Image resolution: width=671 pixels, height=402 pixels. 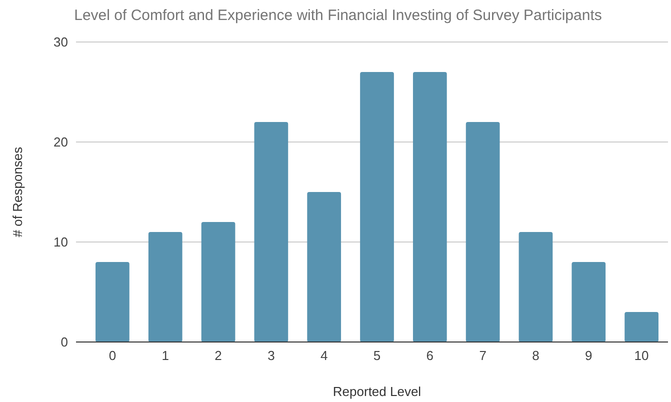 What do you see at coordinates (165, 355) in the screenshot?
I see `x-tick-label: 1` at bounding box center [165, 355].